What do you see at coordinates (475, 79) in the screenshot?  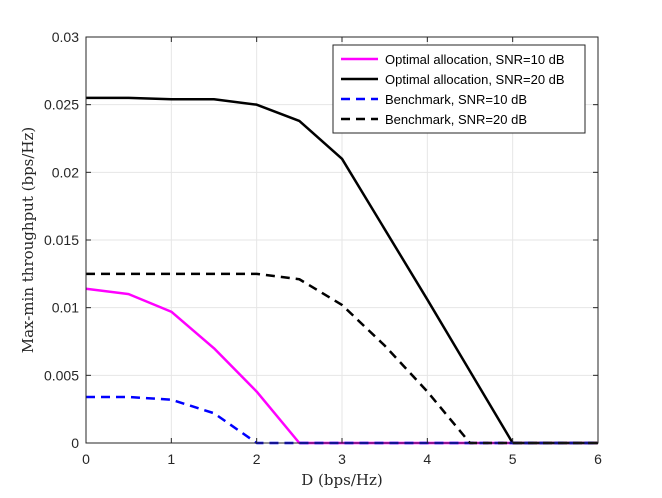 I see `legend-entry-label: Optimal allocation, SNR=20 dB` at bounding box center [475, 79].